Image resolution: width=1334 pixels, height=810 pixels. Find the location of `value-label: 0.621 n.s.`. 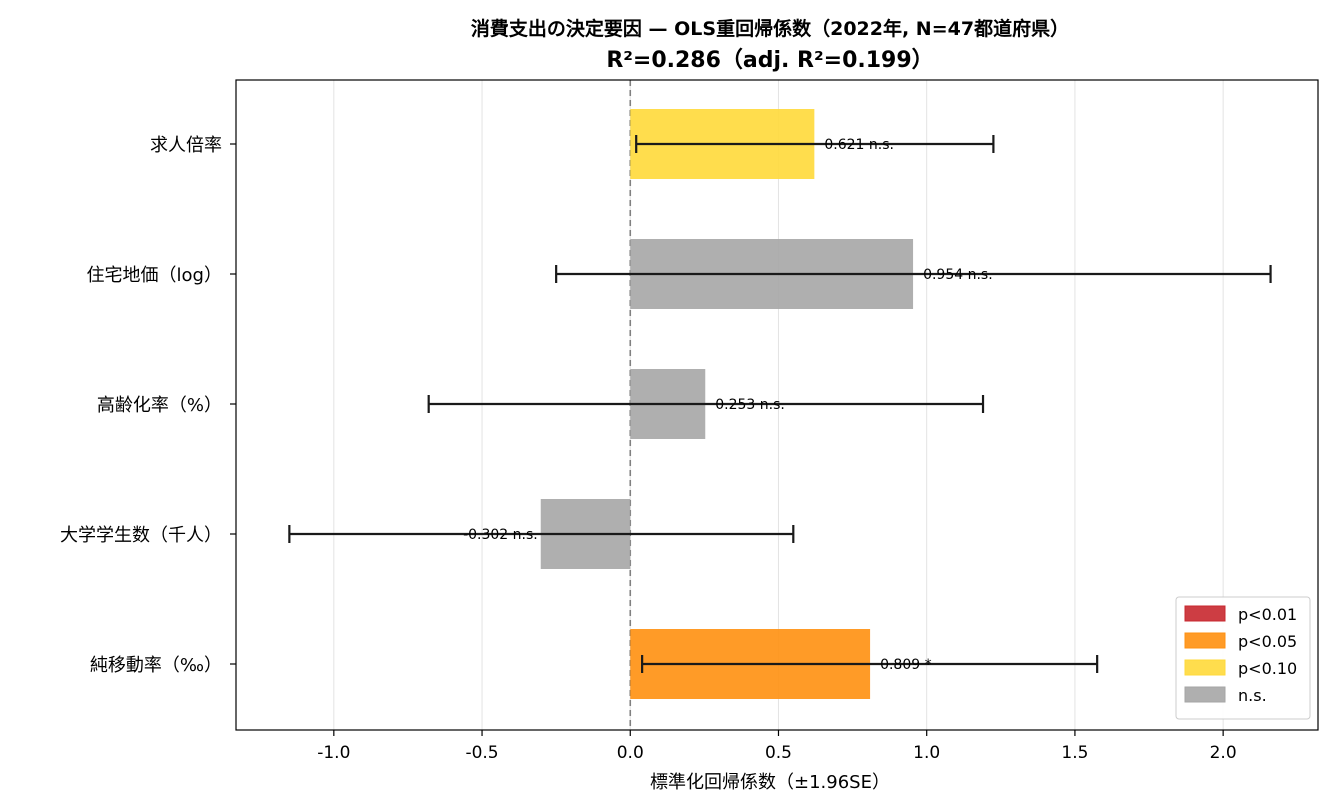

value-label: 0.621 n.s. is located at coordinates (859, 145).